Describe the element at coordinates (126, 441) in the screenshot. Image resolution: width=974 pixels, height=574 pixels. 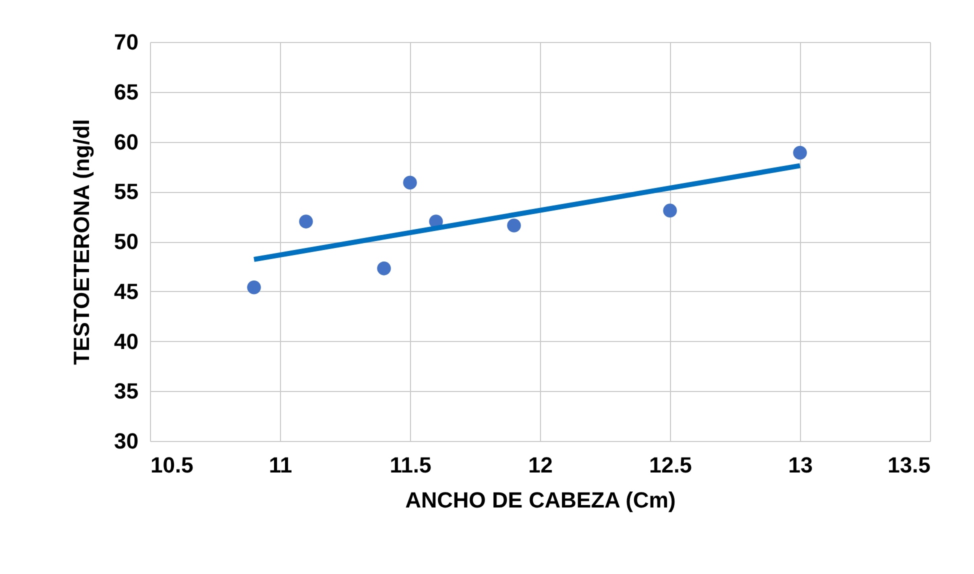
I see `y-tick-label: 30` at that location.